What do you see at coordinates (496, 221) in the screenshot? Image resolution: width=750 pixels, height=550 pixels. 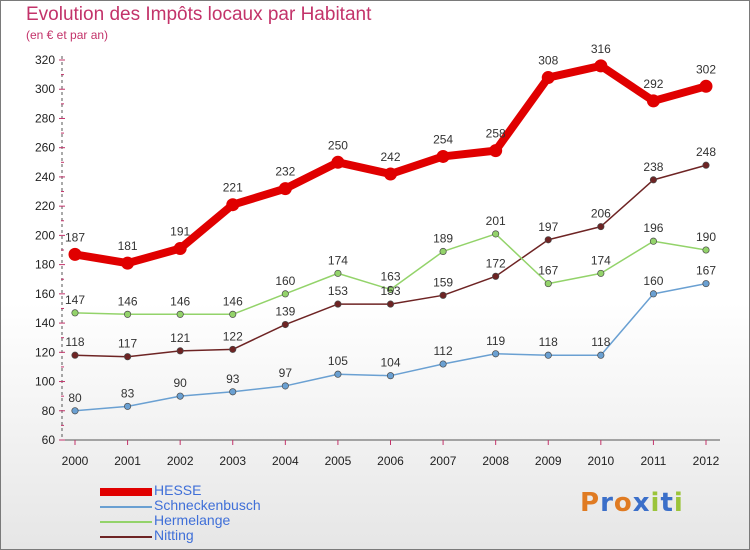 I see `data-label-hermelange: 201` at bounding box center [496, 221].